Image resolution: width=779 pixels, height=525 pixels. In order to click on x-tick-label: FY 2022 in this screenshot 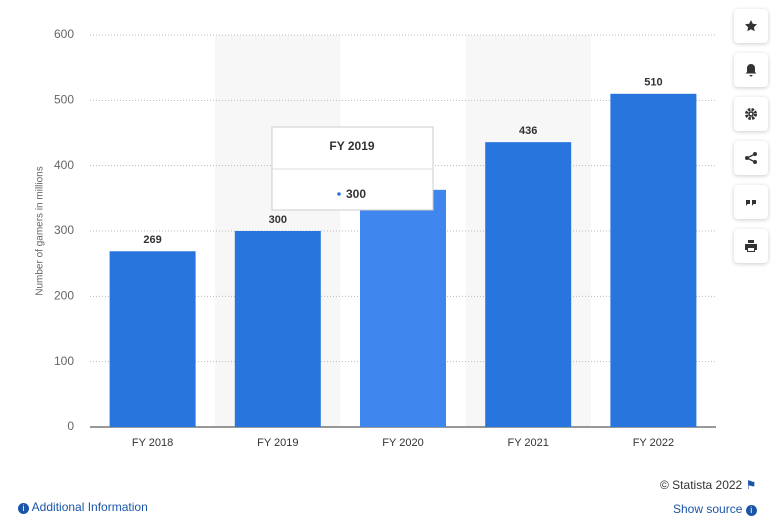, I will do `click(653, 443)`.